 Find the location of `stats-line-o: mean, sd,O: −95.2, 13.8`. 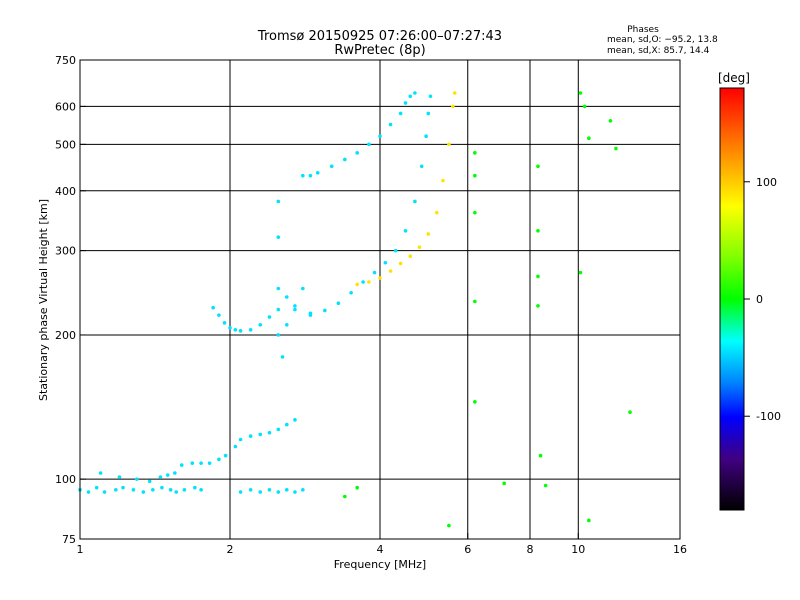

stats-line-o: mean, sd,O: −95.2, 13.8 is located at coordinates (662, 40).